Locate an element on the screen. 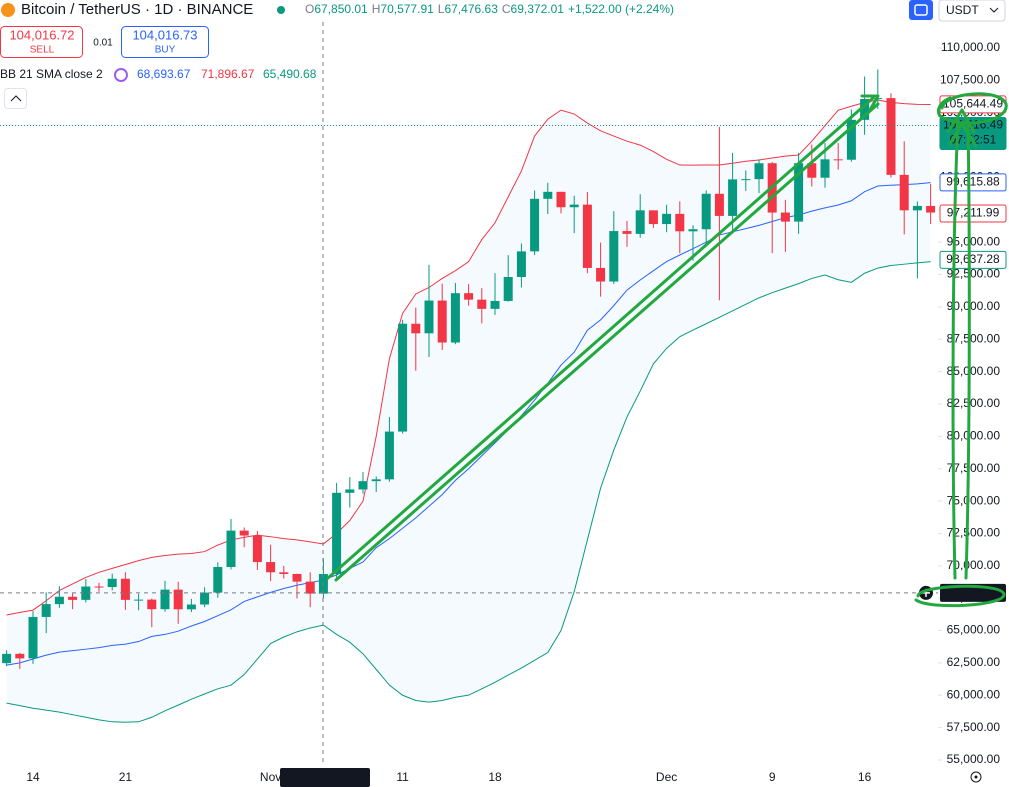 Image resolution: width=1009 pixels, height=787 pixels. settings-icon is located at coordinates (976, 777).